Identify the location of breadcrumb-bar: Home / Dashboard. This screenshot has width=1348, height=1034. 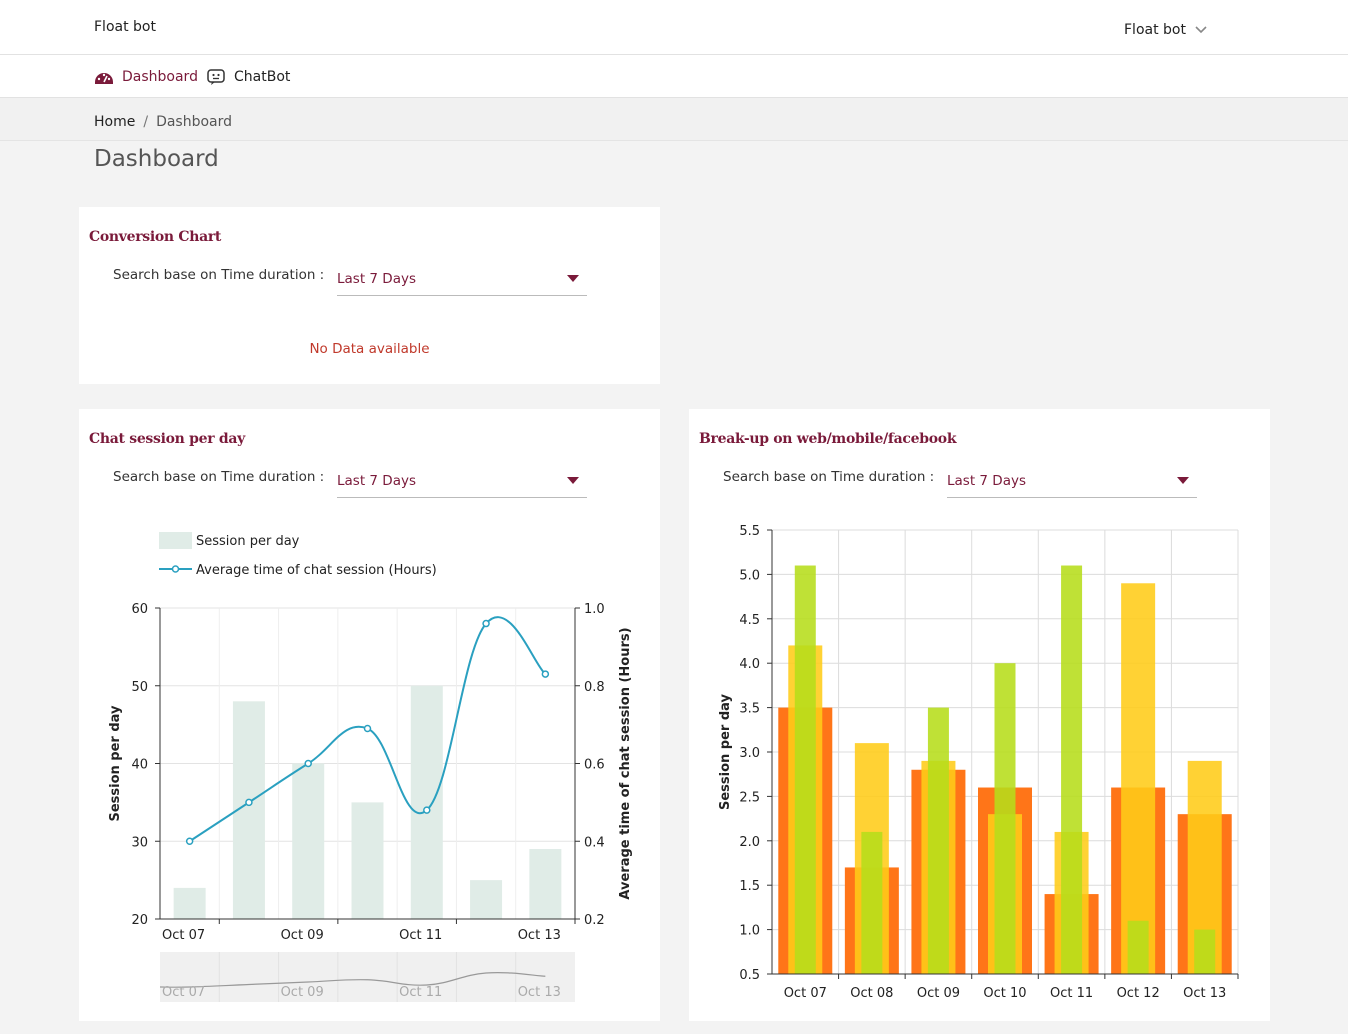
(674, 119).